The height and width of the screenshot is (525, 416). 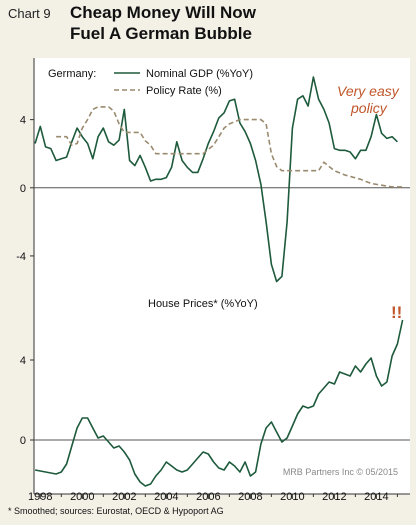 What do you see at coordinates (23, 189) in the screenshot?
I see `gdp-policy-y-tick-label: 0` at bounding box center [23, 189].